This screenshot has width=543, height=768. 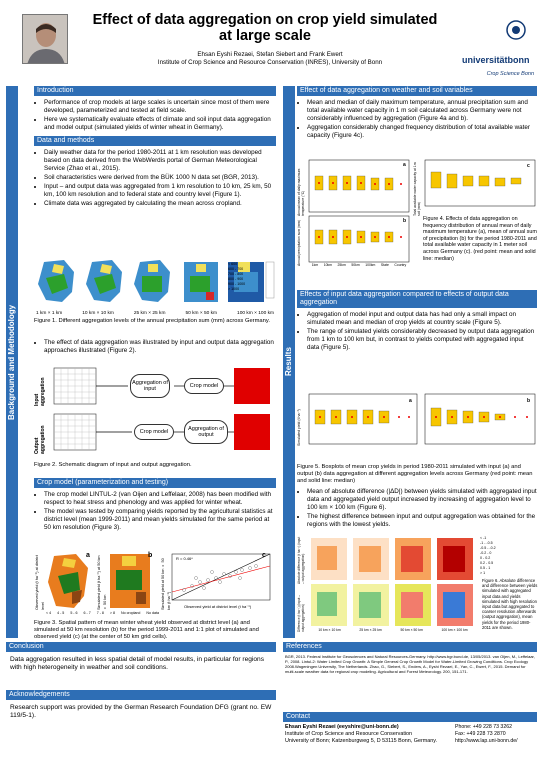 I want to click on contact-web: http://www.lap.uni-bonn.de/, so click(x=486, y=741).